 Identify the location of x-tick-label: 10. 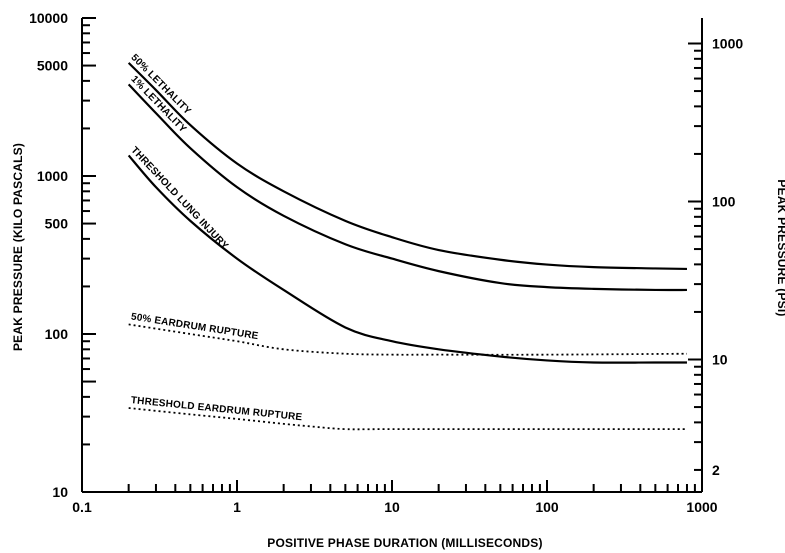
(392, 507).